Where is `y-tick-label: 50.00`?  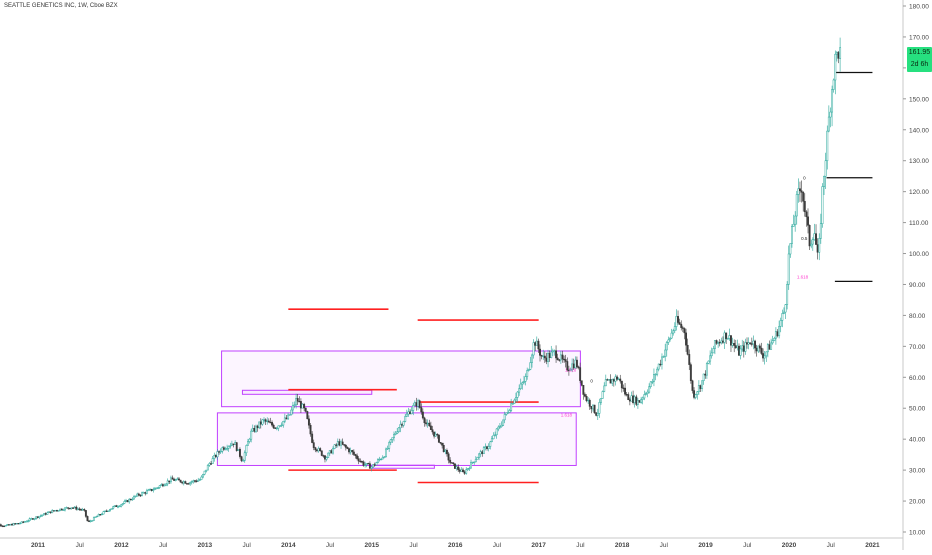
y-tick-label: 50.00 is located at coordinates (917, 409).